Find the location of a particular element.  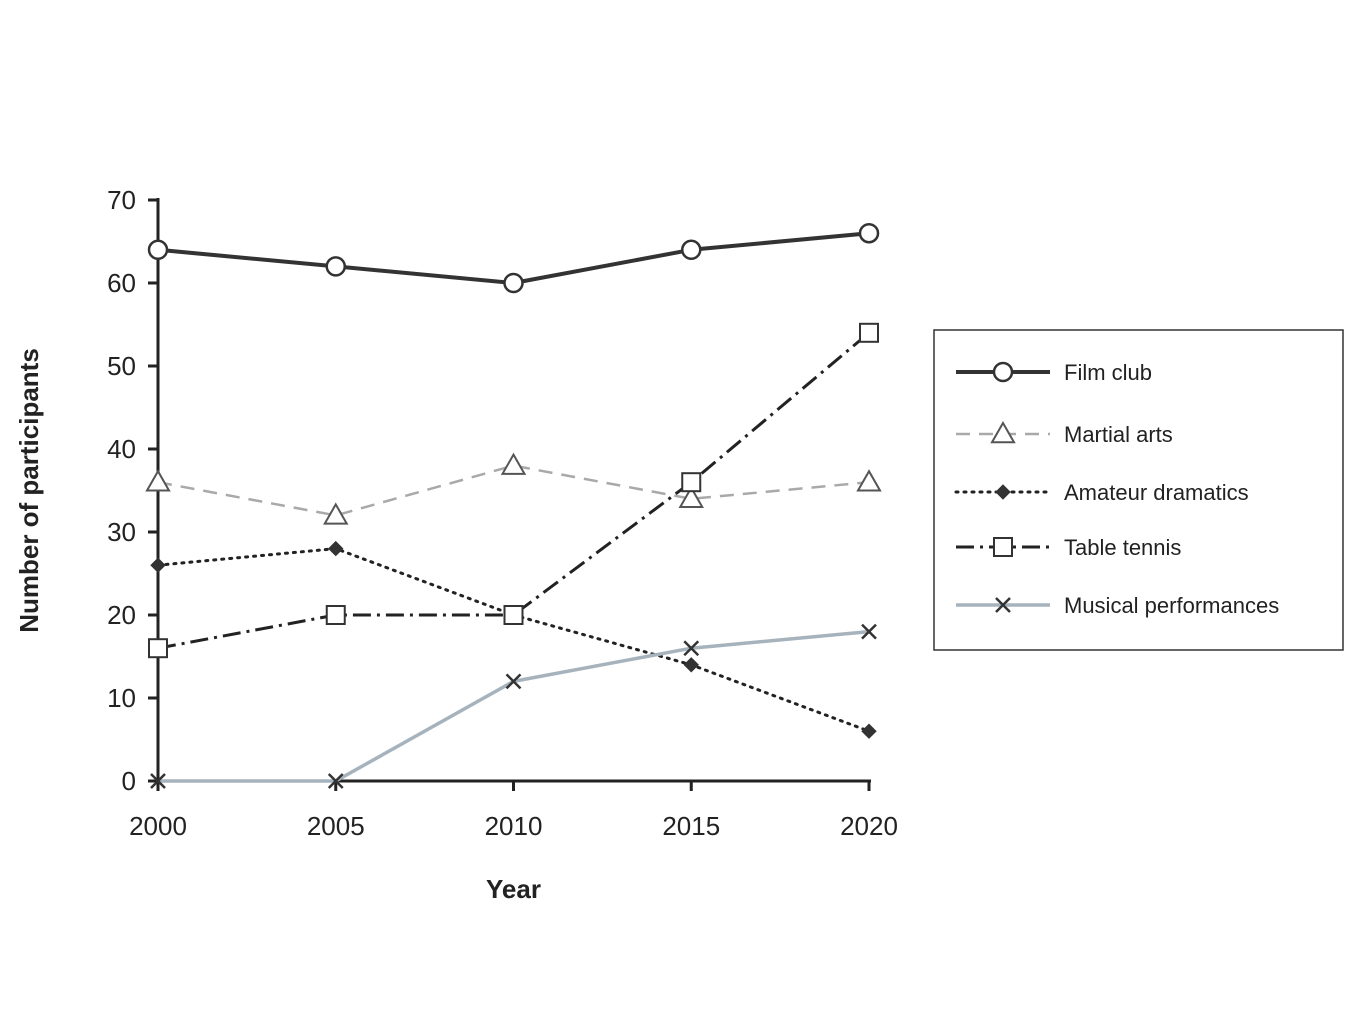

legend-label: Amateur dramatics is located at coordinates (1156, 492).